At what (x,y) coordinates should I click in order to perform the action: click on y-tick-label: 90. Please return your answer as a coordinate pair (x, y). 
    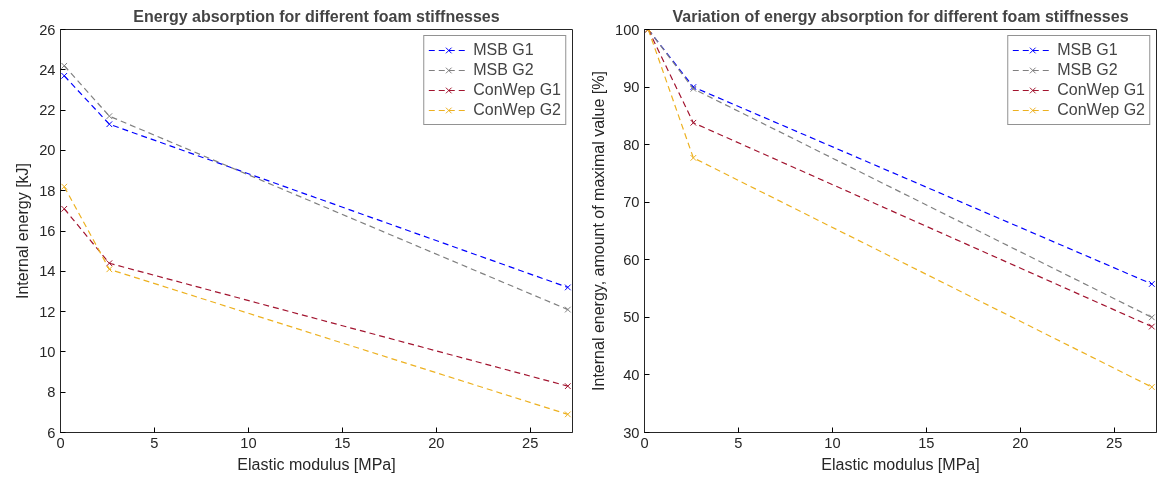
    Looking at the image, I should click on (631, 87).